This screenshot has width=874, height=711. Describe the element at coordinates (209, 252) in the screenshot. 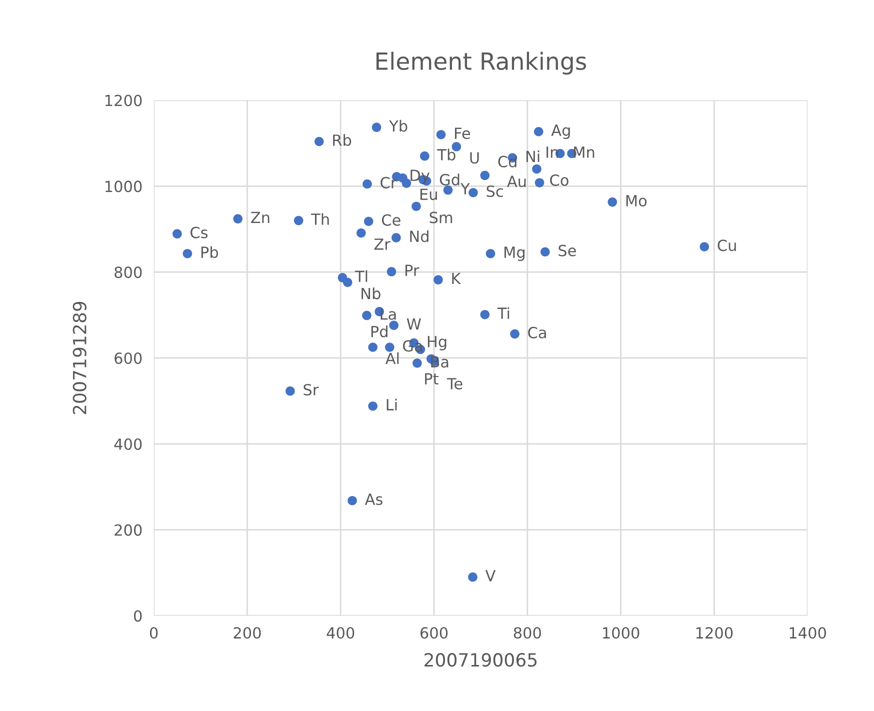

I see `annotation: Pb` at that location.